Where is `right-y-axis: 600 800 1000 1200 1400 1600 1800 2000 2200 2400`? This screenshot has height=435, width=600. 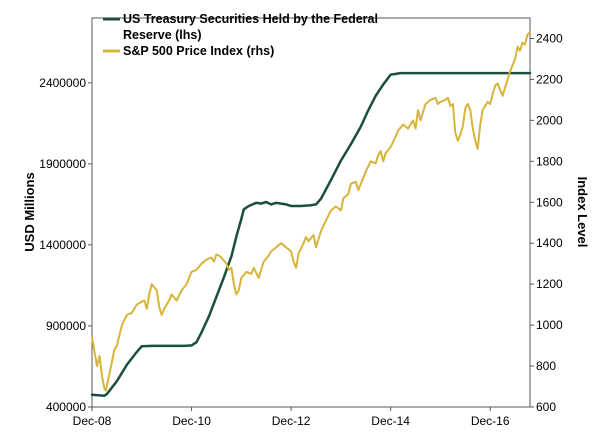
right-y-axis: 600 800 1000 1200 1400 1600 1800 2000 2200 2400 is located at coordinates (546, 222).